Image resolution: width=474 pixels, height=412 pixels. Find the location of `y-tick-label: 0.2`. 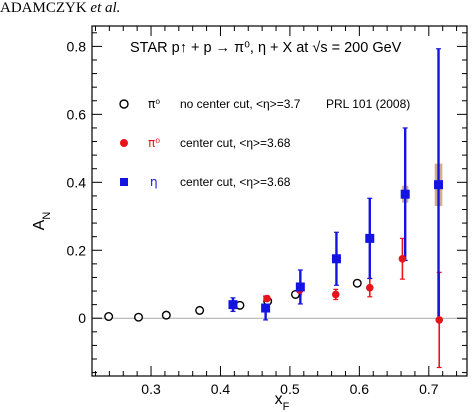

y-tick-label: 0.2 is located at coordinates (77, 250).